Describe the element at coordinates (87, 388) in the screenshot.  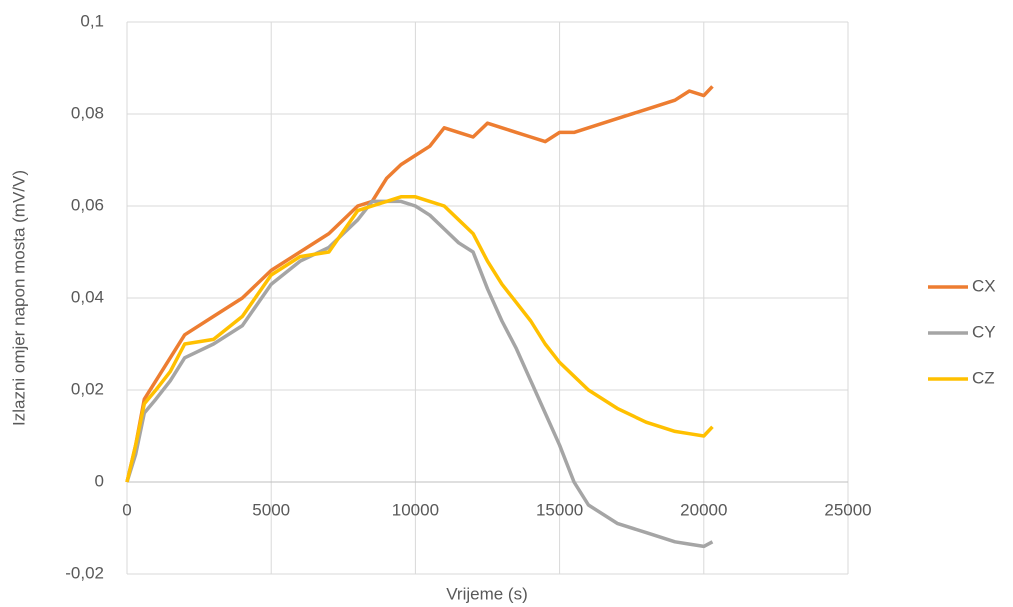
I see `y-tick-label: 0,02` at that location.